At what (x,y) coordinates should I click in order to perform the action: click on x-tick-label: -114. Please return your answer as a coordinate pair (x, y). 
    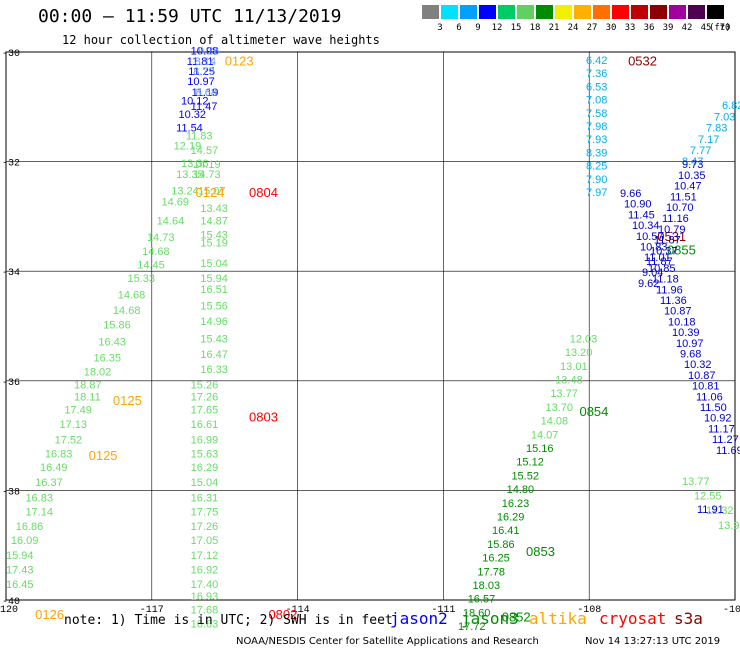
    Looking at the image, I should click on (298, 610).